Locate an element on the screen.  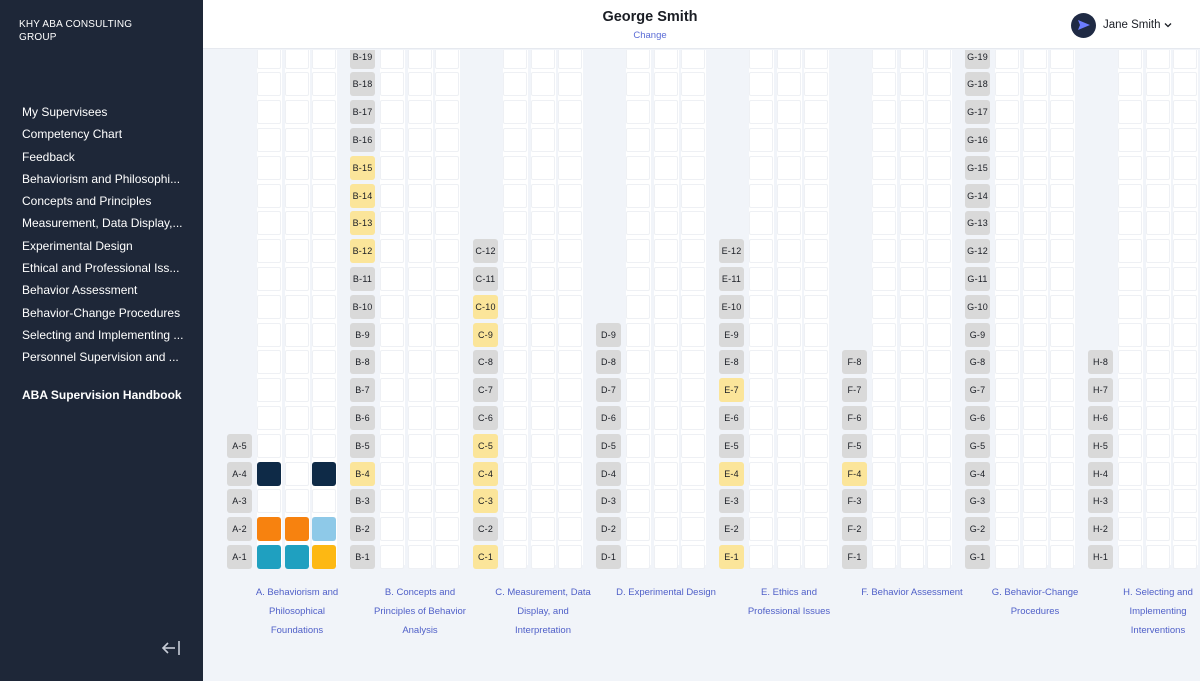
item-label-b-9: B-9 is located at coordinates (362, 334).